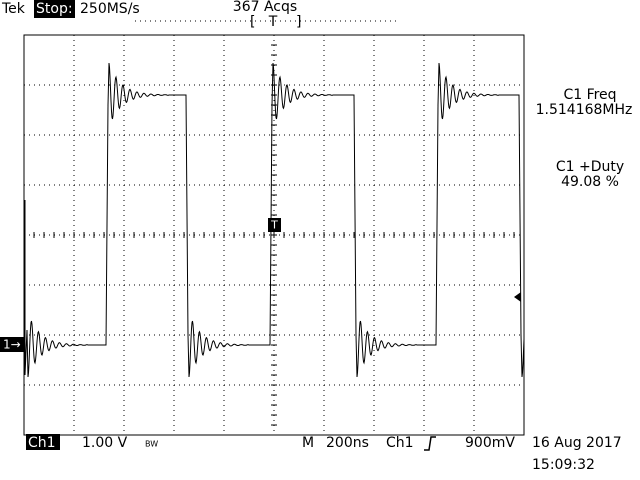  What do you see at coordinates (590, 182) in the screenshot?
I see `measurement-value: 49.08 %` at bounding box center [590, 182].